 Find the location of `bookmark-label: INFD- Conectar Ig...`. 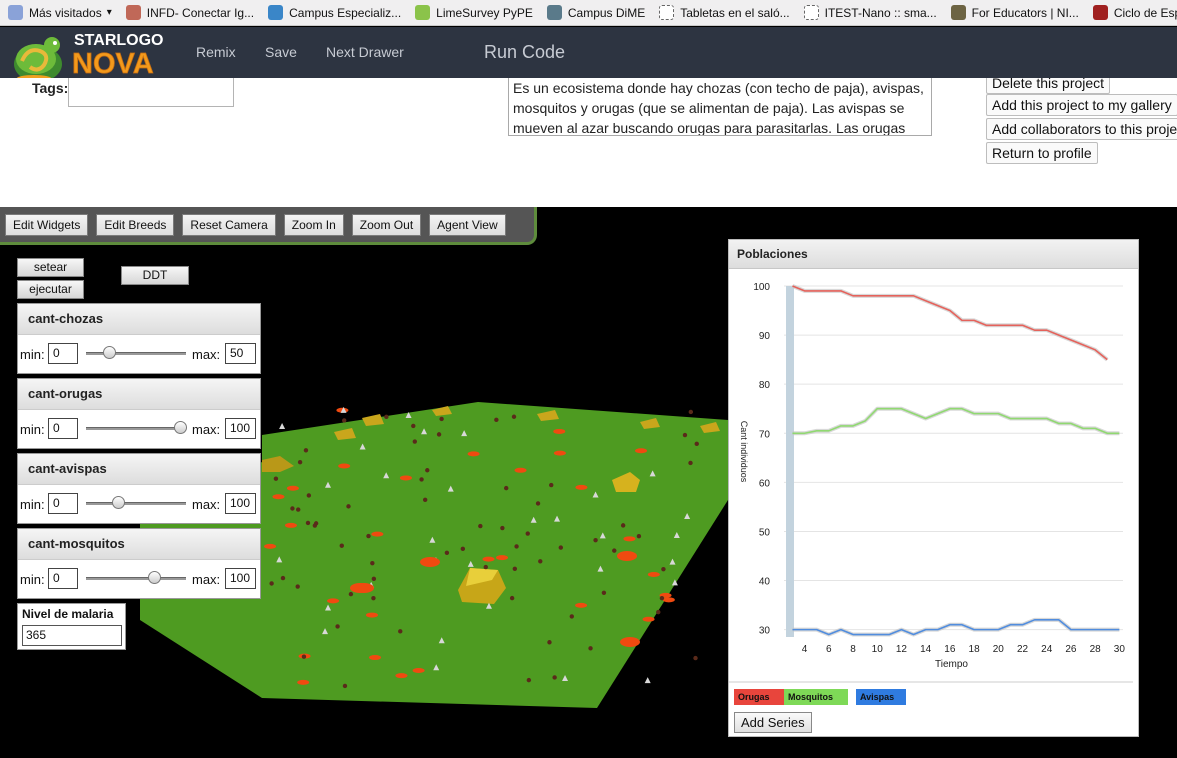

bookmark-label: INFD- Conectar Ig... is located at coordinates (200, 12).